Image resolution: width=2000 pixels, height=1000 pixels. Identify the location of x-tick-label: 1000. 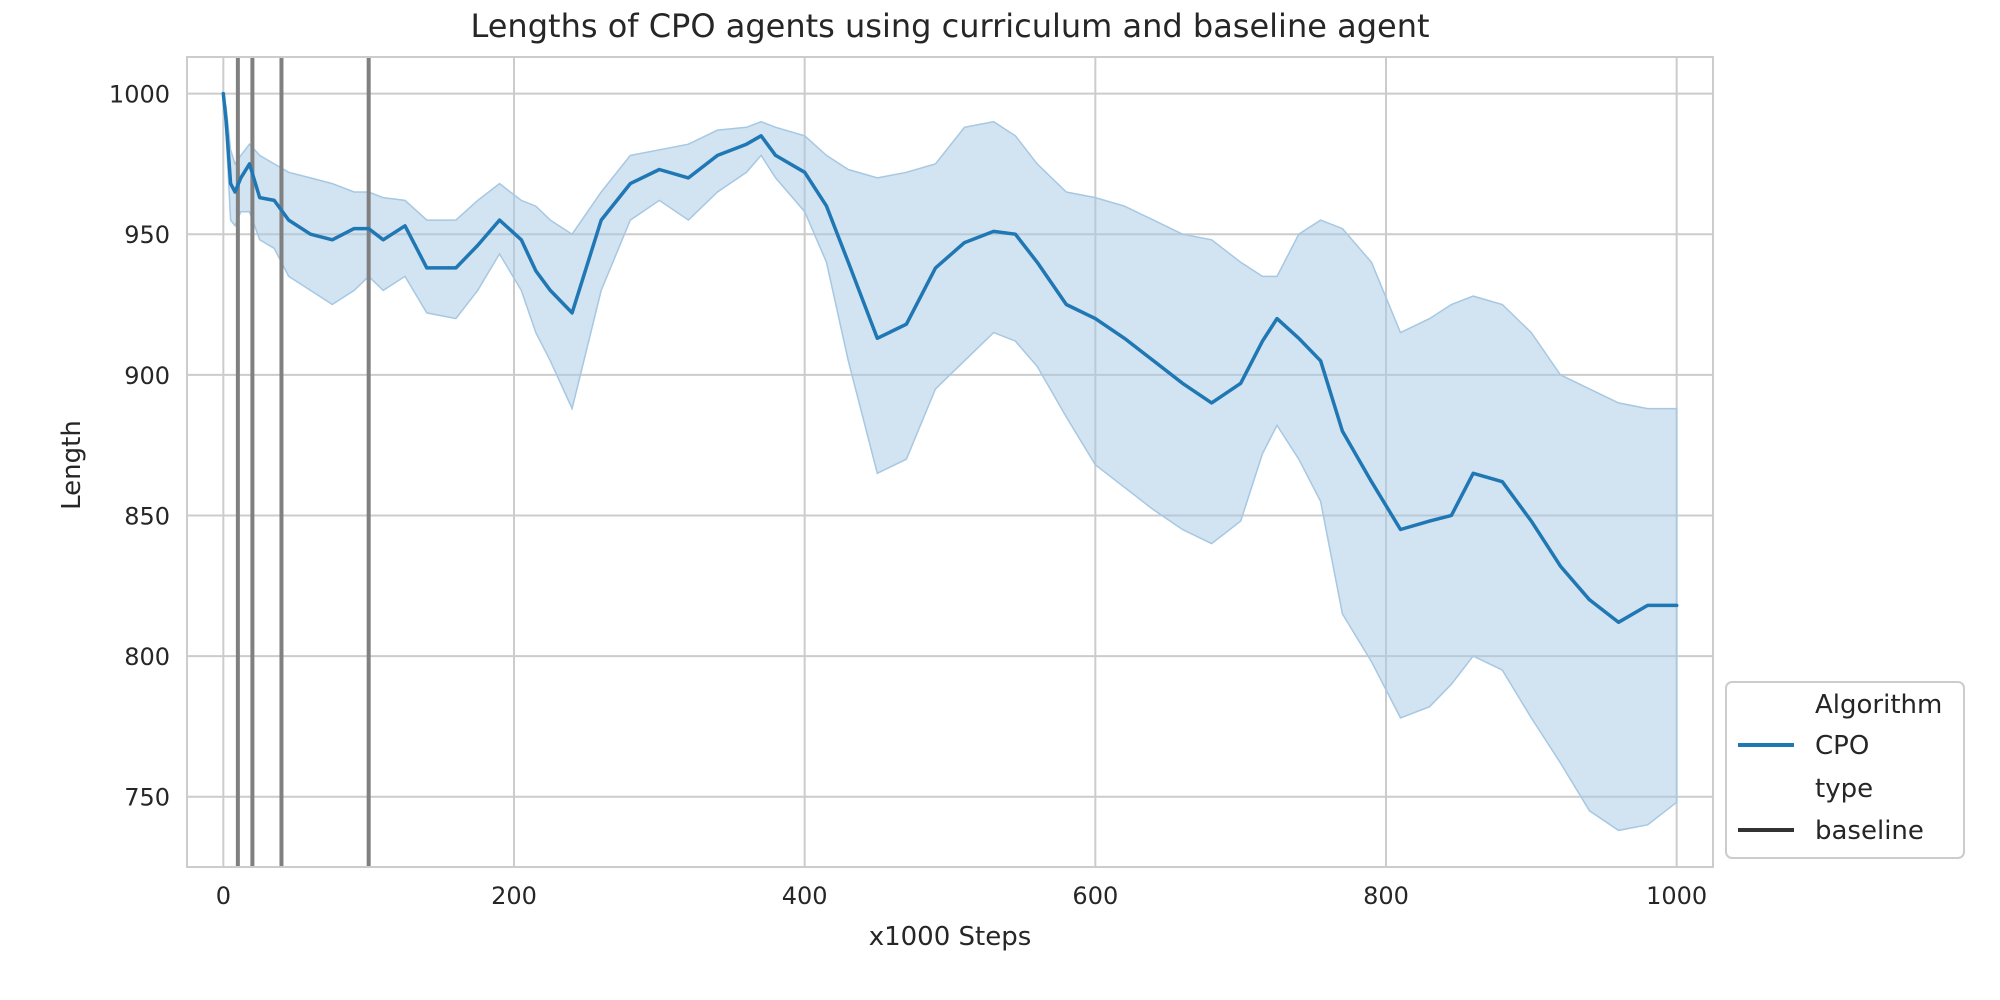
(1676, 896).